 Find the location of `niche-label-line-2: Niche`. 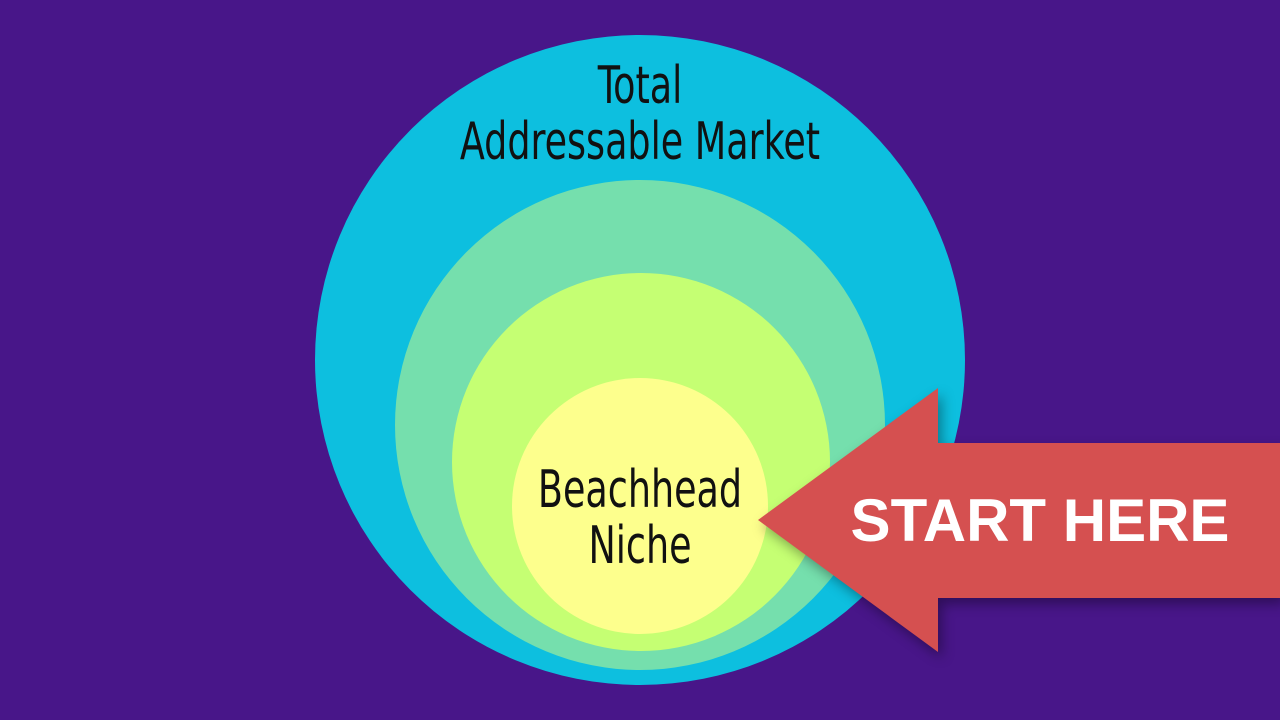

niche-label-line-2: Niche is located at coordinates (640, 546).